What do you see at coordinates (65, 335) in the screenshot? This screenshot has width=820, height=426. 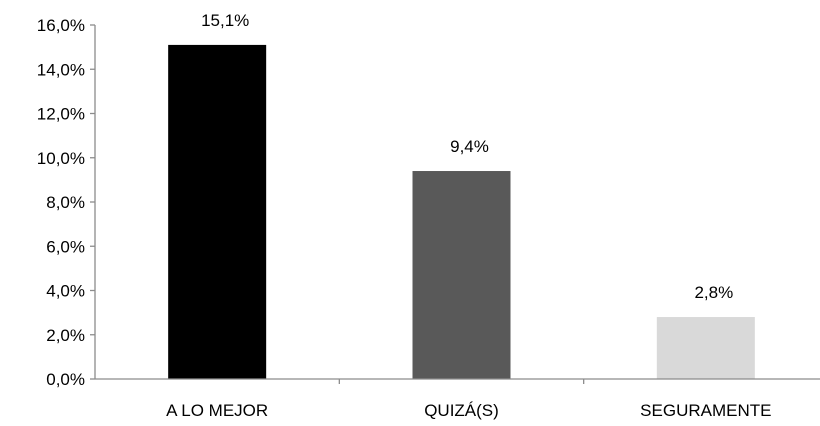 I see `y-tick-label: 2,0%` at bounding box center [65, 335].